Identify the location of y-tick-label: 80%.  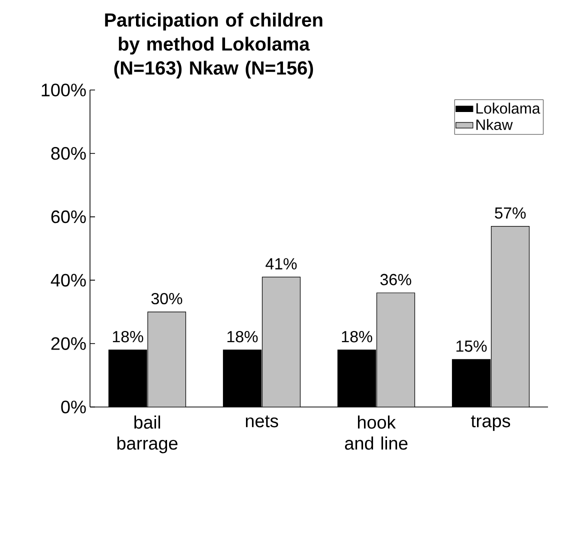
(68, 153).